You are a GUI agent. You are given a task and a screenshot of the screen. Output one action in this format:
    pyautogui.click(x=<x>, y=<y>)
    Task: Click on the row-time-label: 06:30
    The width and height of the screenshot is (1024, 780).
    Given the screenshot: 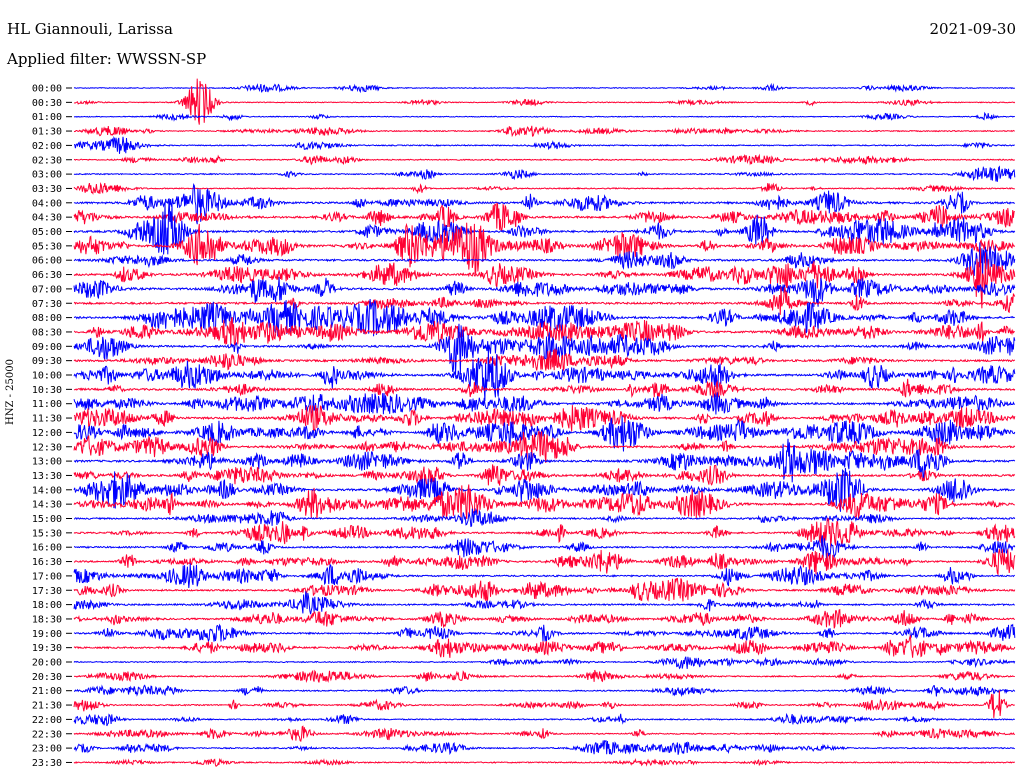 What is the action you would take?
    pyautogui.click(x=47, y=275)
    